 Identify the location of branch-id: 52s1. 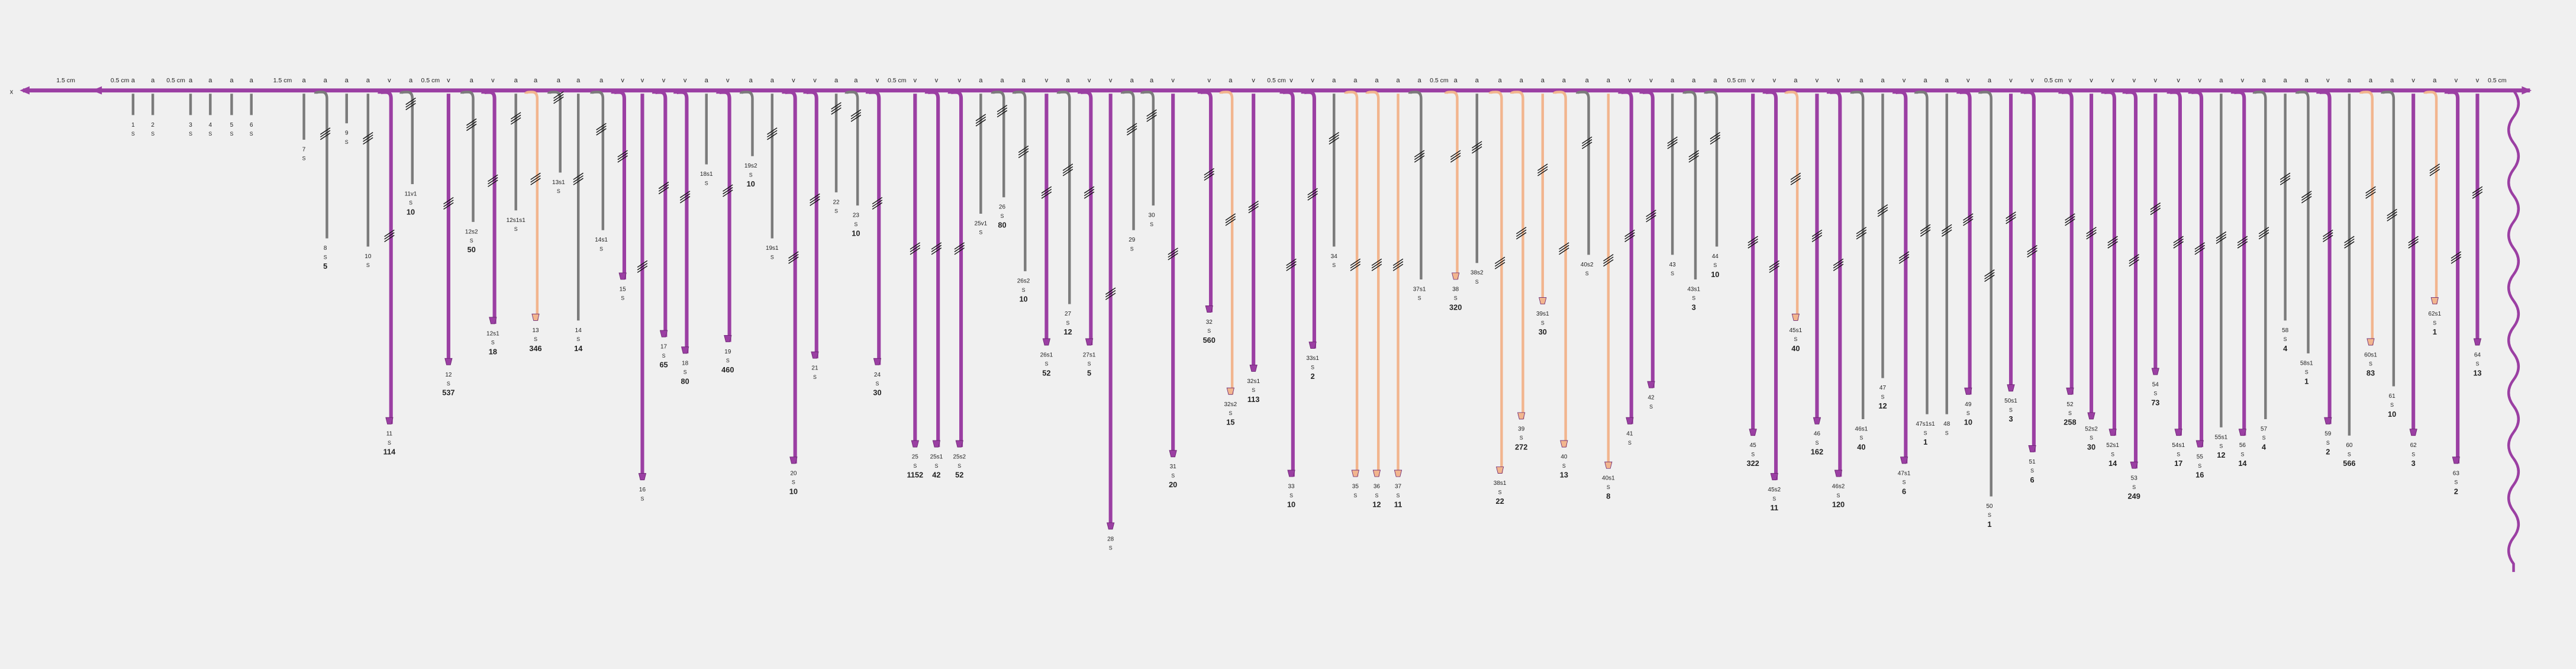
(2112, 445).